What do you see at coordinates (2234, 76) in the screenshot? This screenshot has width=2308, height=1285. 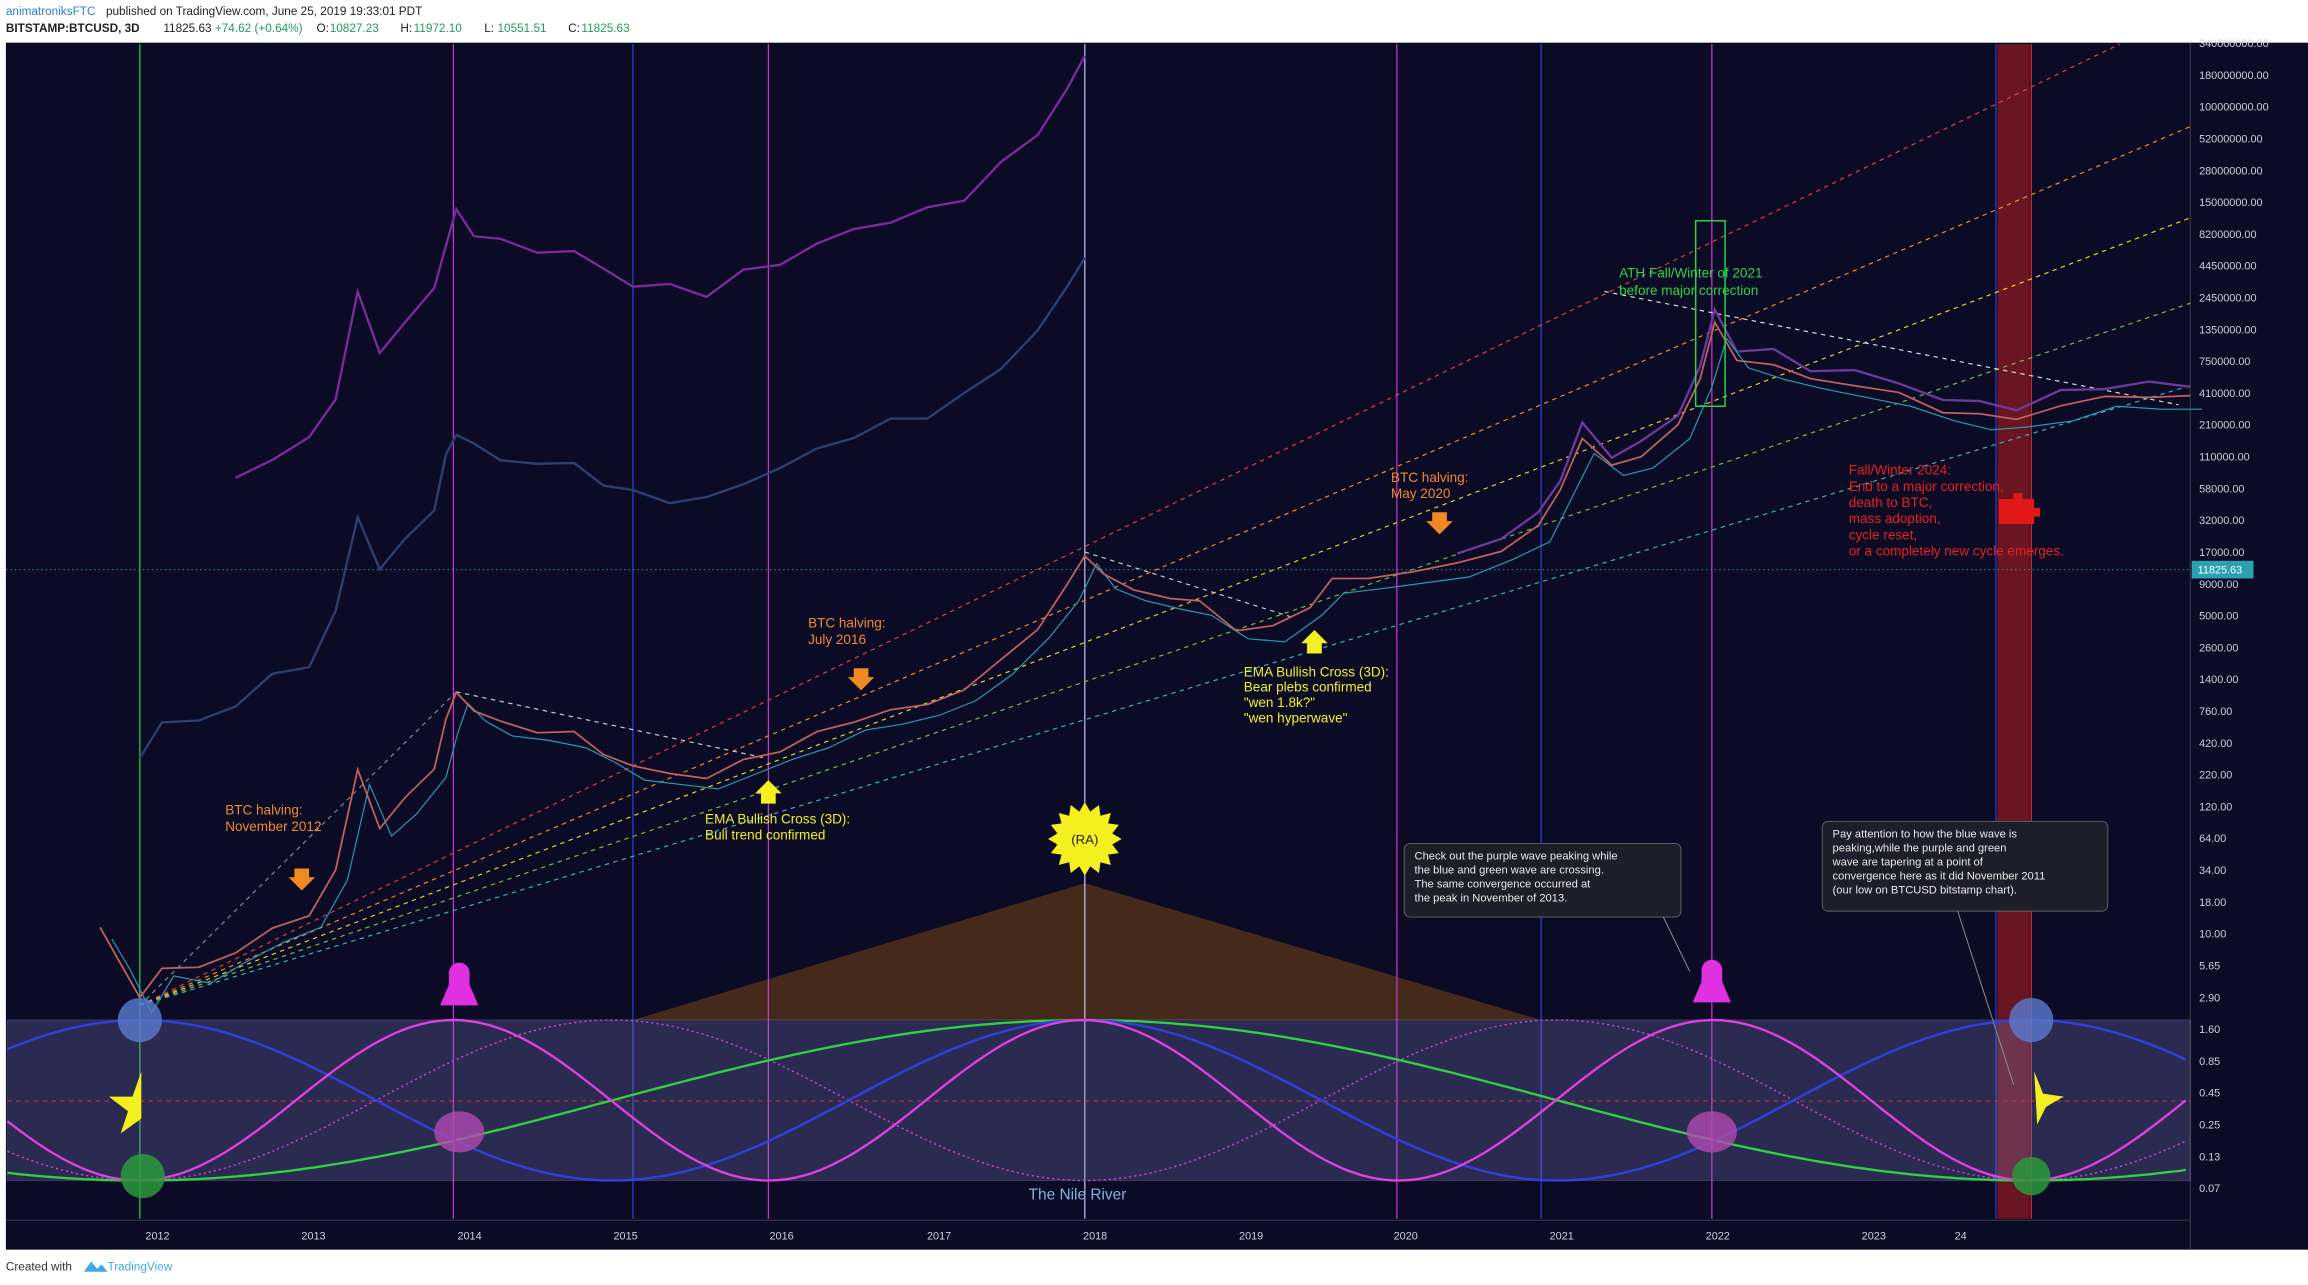 I see `price-axis-label: 180000000.00` at bounding box center [2234, 76].